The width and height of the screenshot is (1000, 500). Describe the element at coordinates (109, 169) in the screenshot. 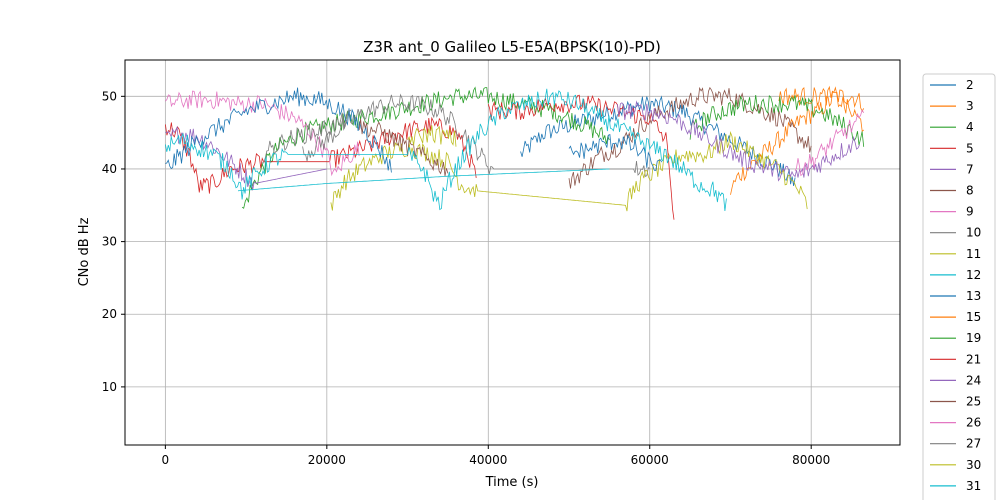

I see `y-tick-label: 40` at that location.